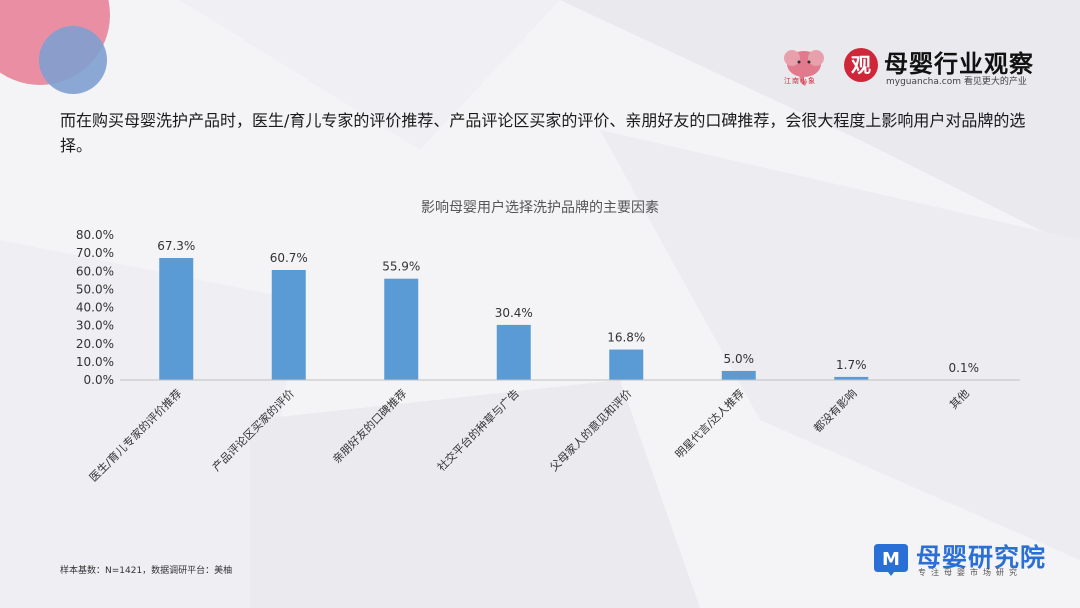 The width and height of the screenshot is (1080, 608). What do you see at coordinates (804, 68) in the screenshot?
I see `elephant-mascot-icon` at bounding box center [804, 68].